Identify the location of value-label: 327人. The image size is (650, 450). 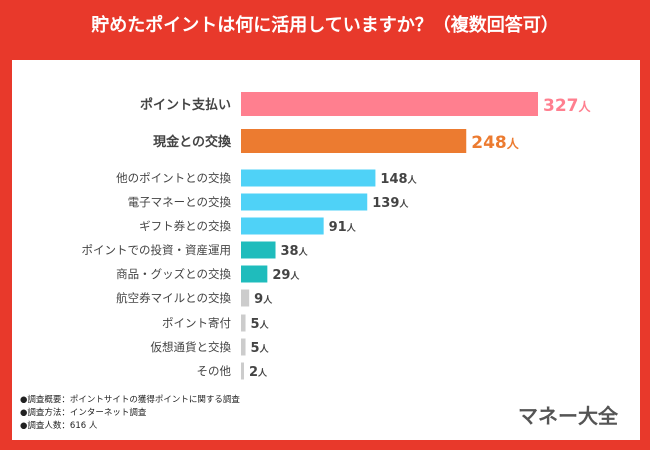
(567, 106).